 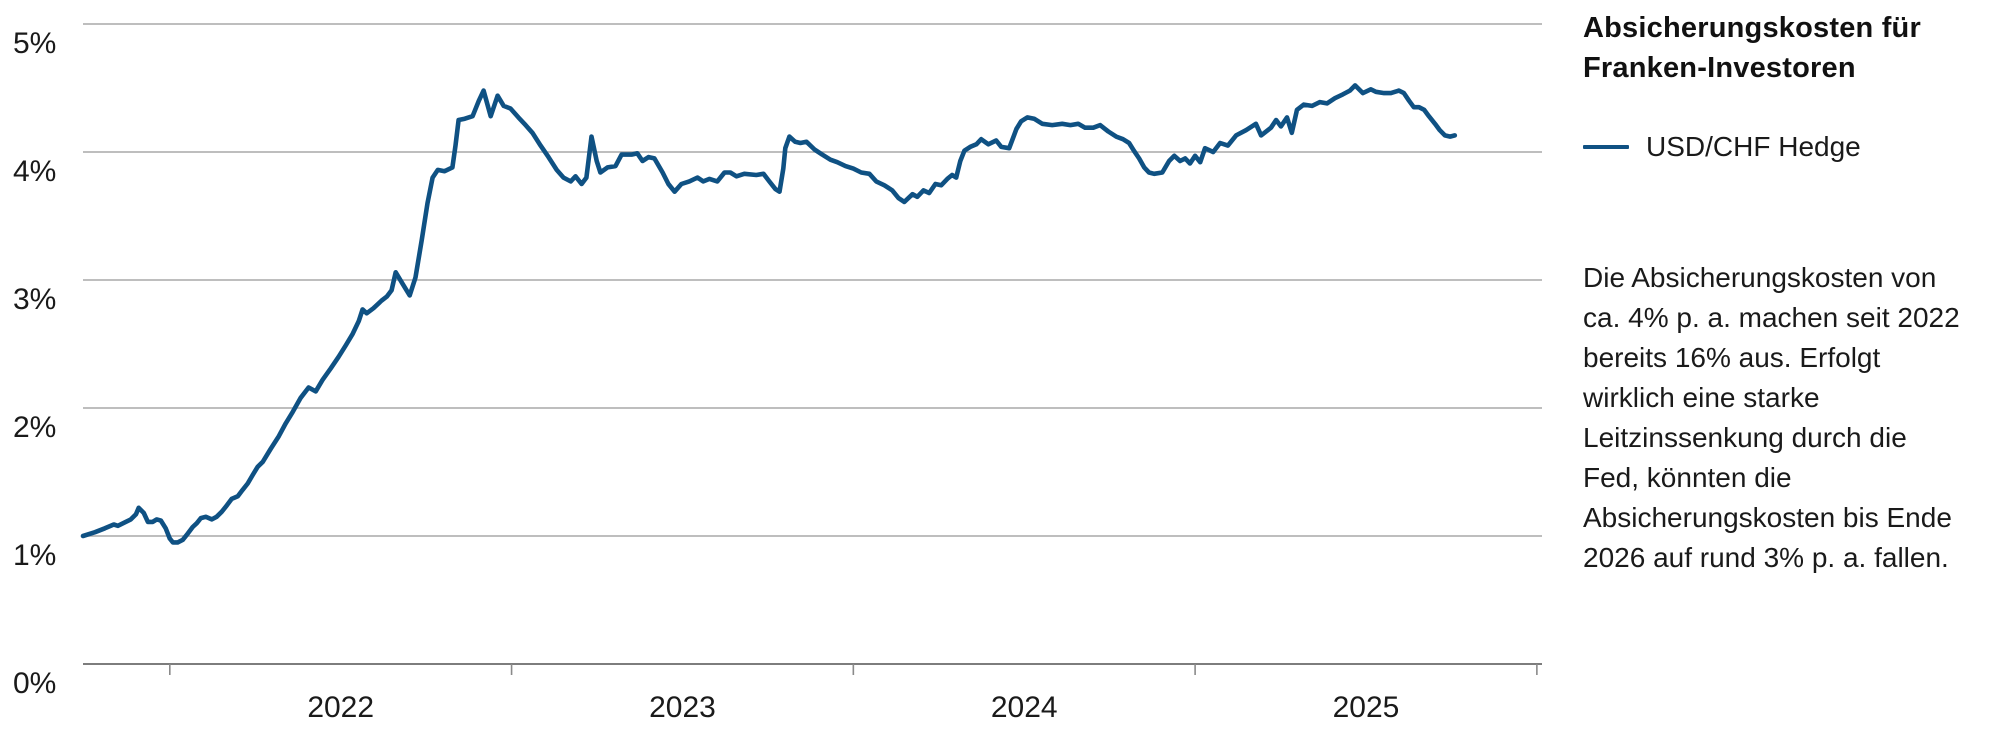 What do you see at coordinates (1753, 146) in the screenshot?
I see `legend-label: USD/CHF Hedge` at bounding box center [1753, 146].